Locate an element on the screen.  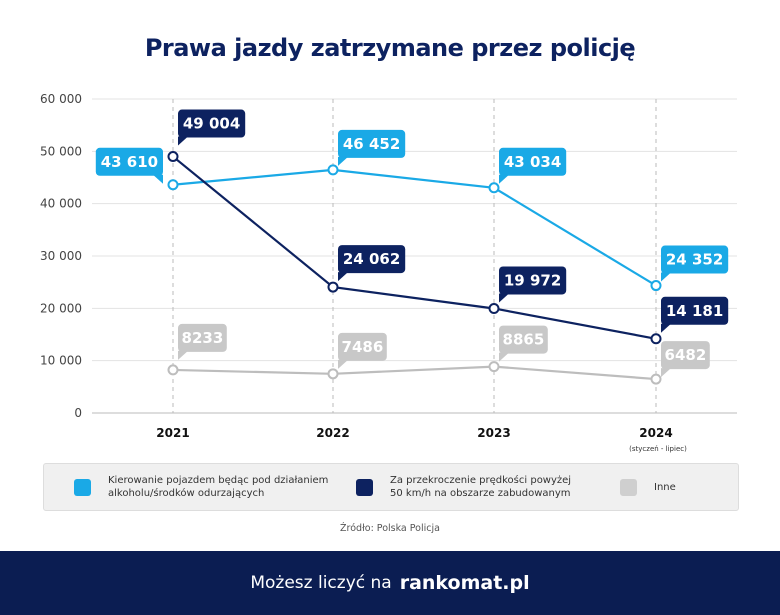
data-label: 24 352 is located at coordinates (695, 263).